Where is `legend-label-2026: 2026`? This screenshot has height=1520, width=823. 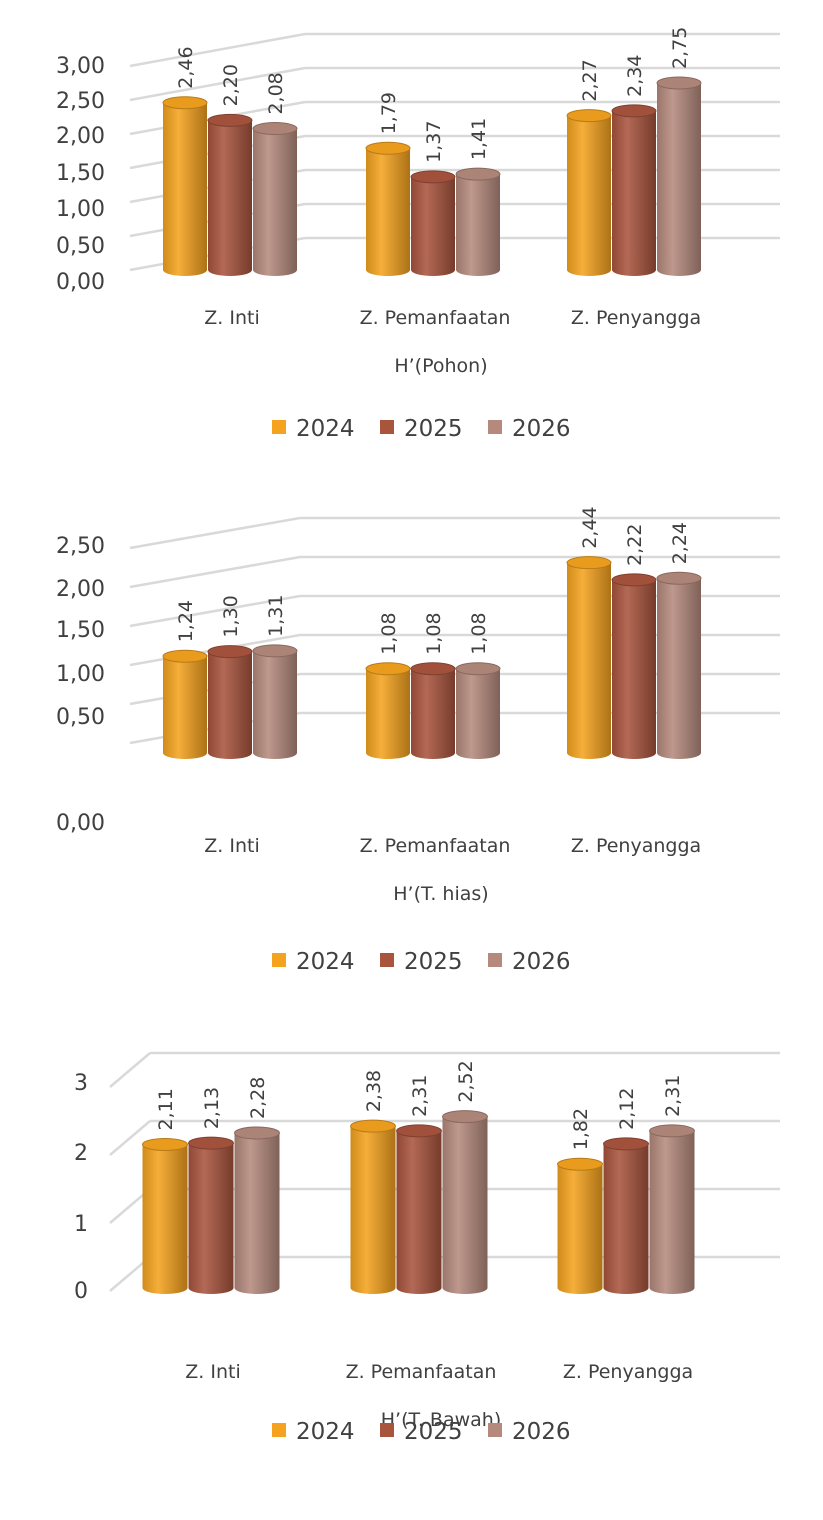 legend-label-2026: 2026 is located at coordinates (541, 1432).